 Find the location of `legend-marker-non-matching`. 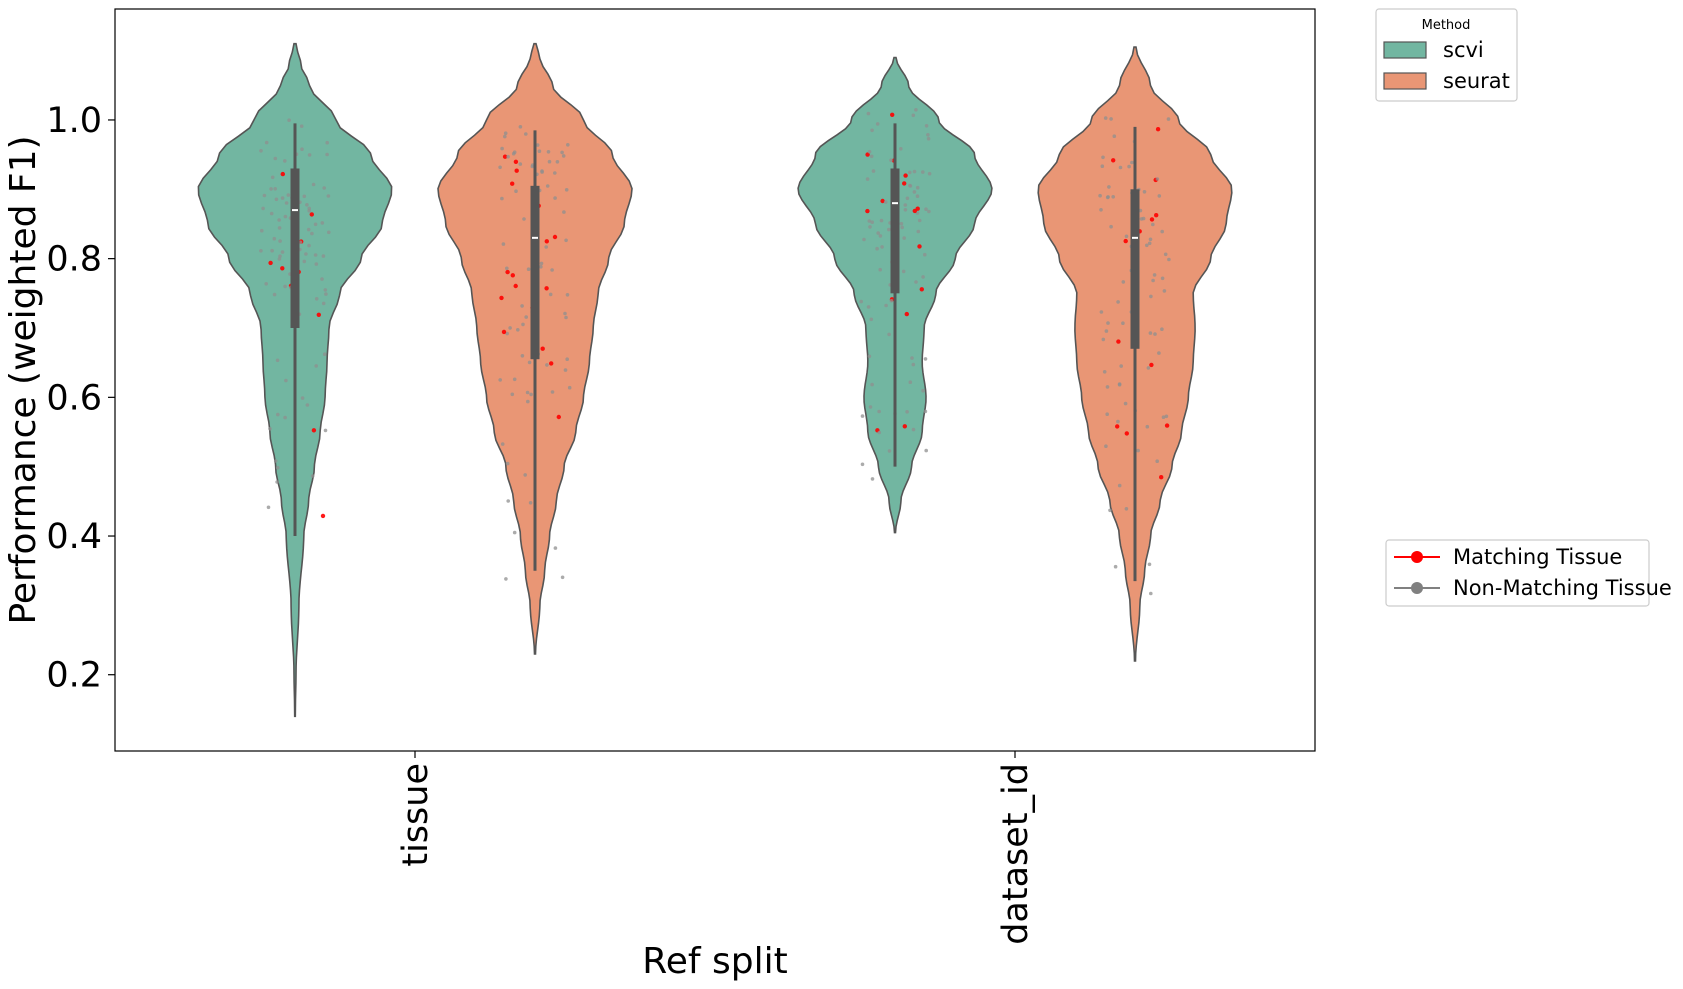

legend-marker-non-matching is located at coordinates (1417, 588).